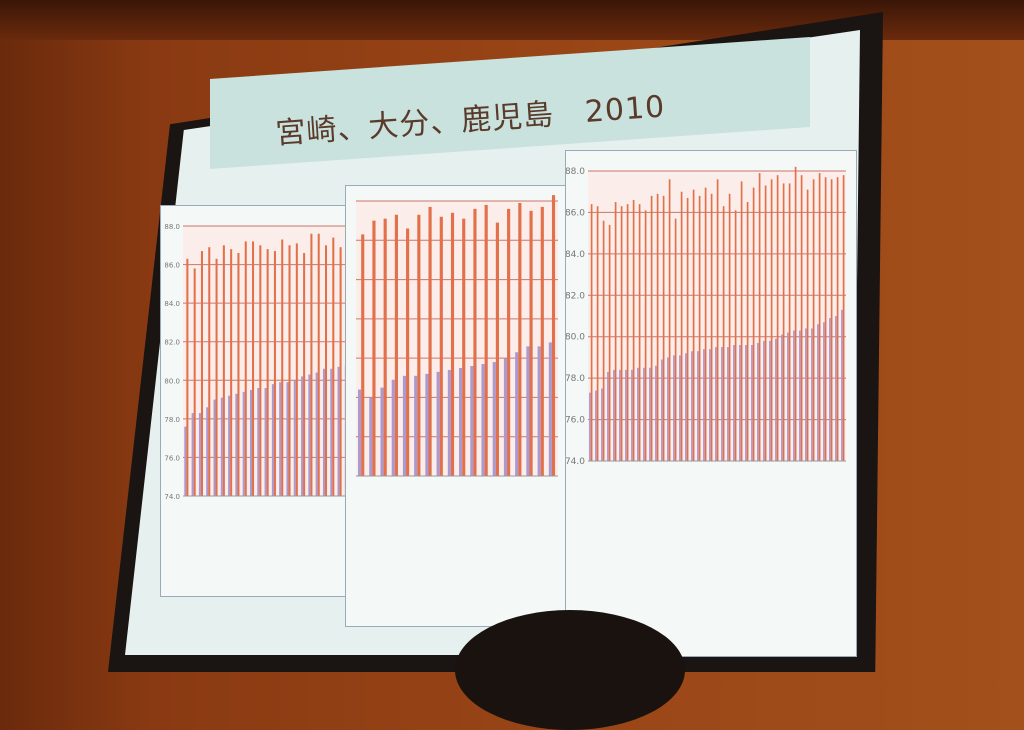 This screenshot has height=730, width=1024. Describe the element at coordinates (457, 338) in the screenshot. I see `plot-area` at that location.